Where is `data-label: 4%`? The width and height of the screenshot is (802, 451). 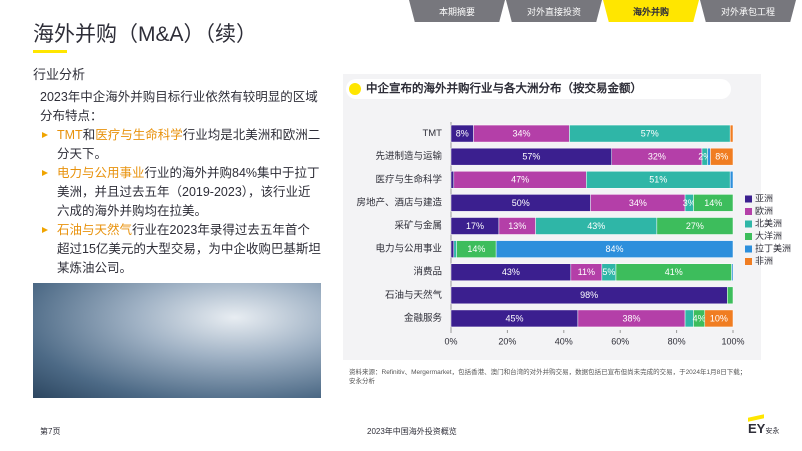
data-label: 4% is located at coordinates (699, 318).